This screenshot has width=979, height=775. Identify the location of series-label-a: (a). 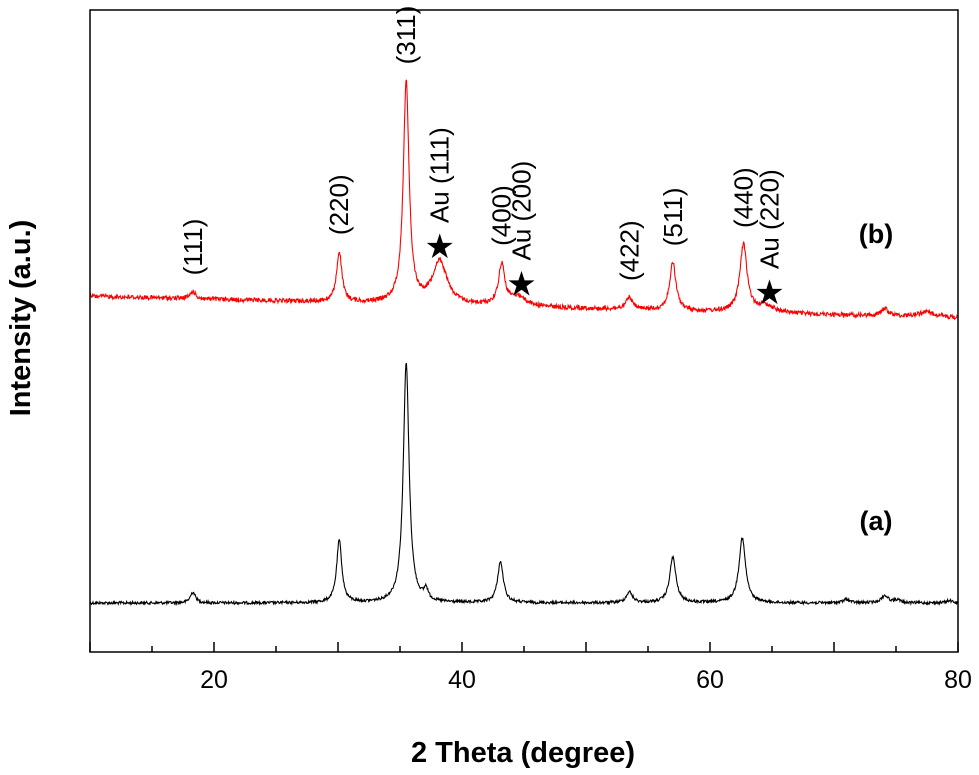
(876, 521).